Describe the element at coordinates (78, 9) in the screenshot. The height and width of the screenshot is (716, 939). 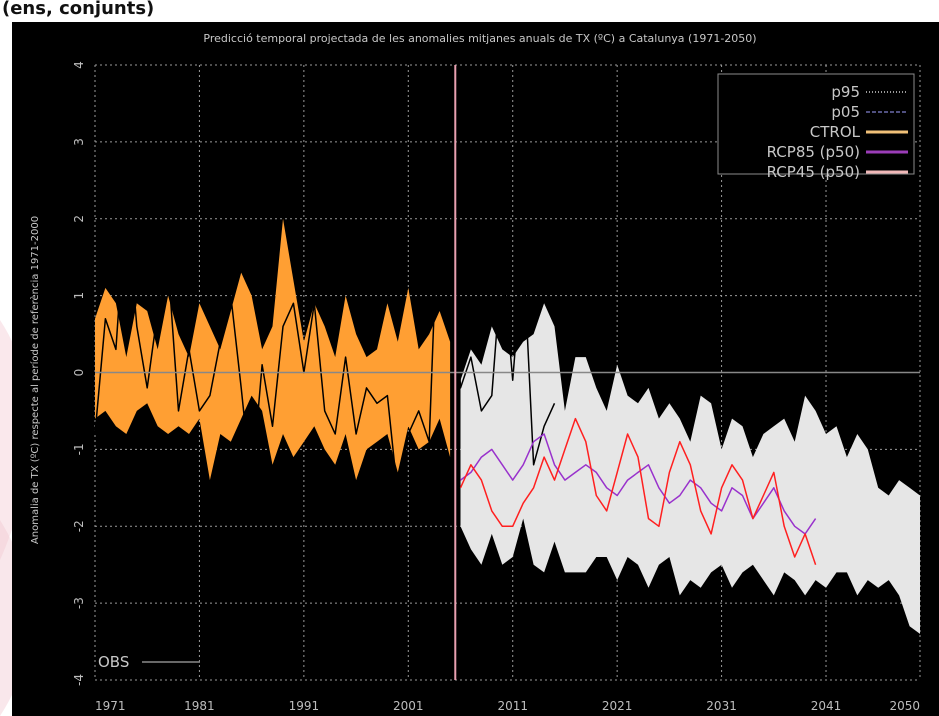
I see `header-fragment: (ens, conjunts)` at that location.